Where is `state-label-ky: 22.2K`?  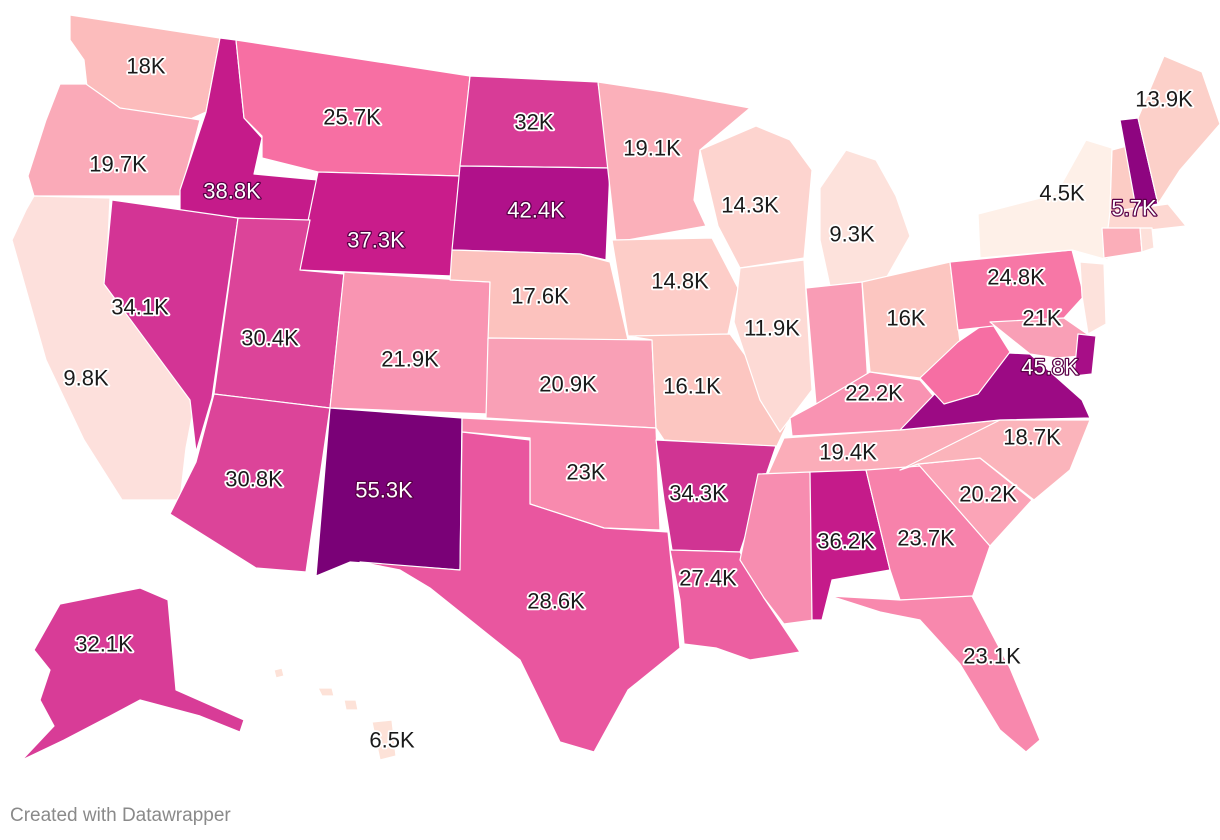 state-label-ky: 22.2K is located at coordinates (874, 393).